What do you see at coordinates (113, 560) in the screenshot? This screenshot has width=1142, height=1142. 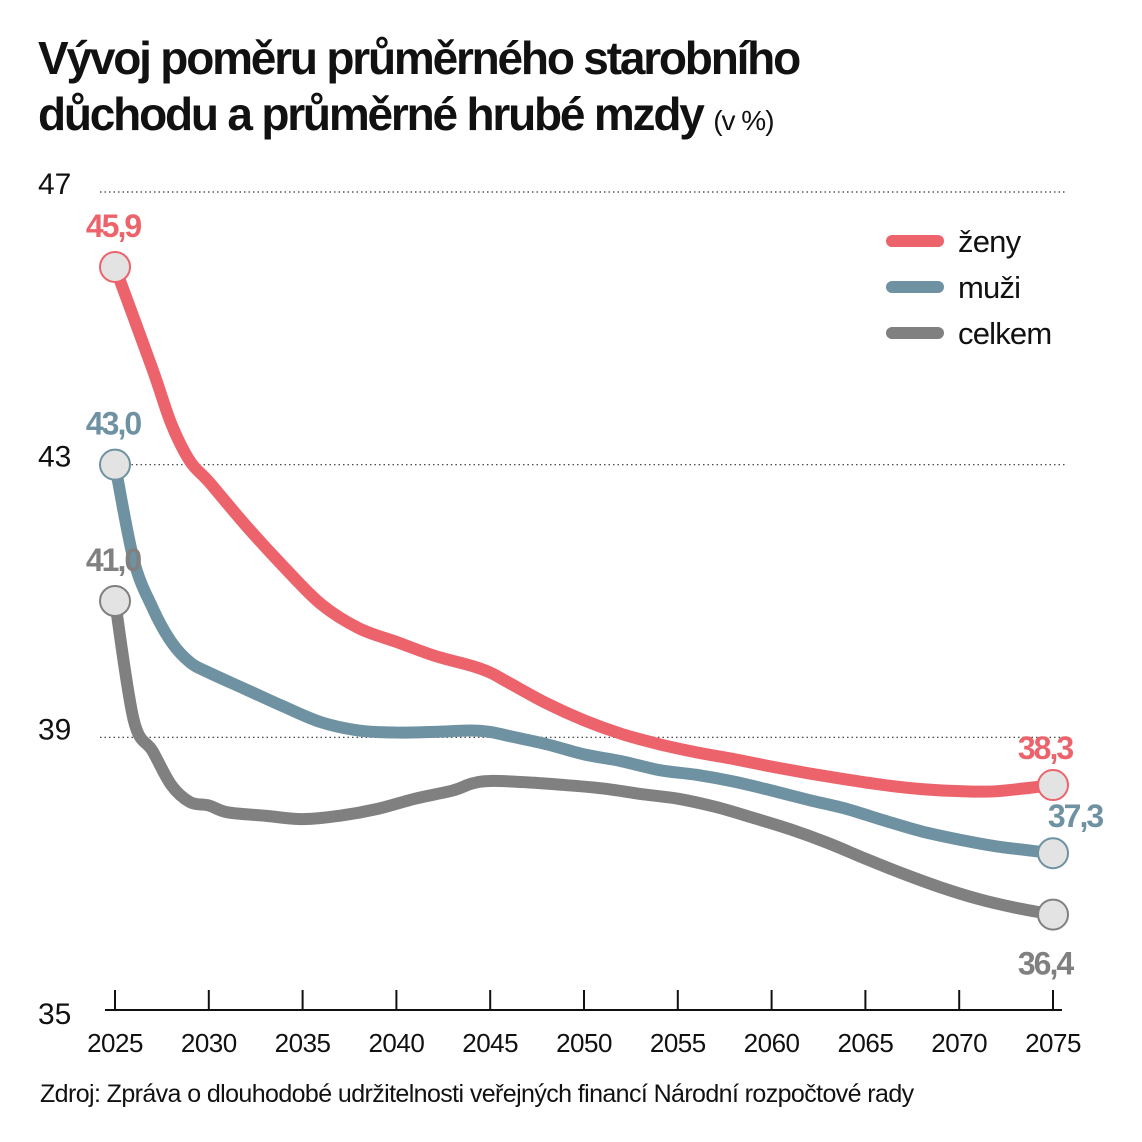 I see `start-value-label: 41,0` at bounding box center [113, 560].